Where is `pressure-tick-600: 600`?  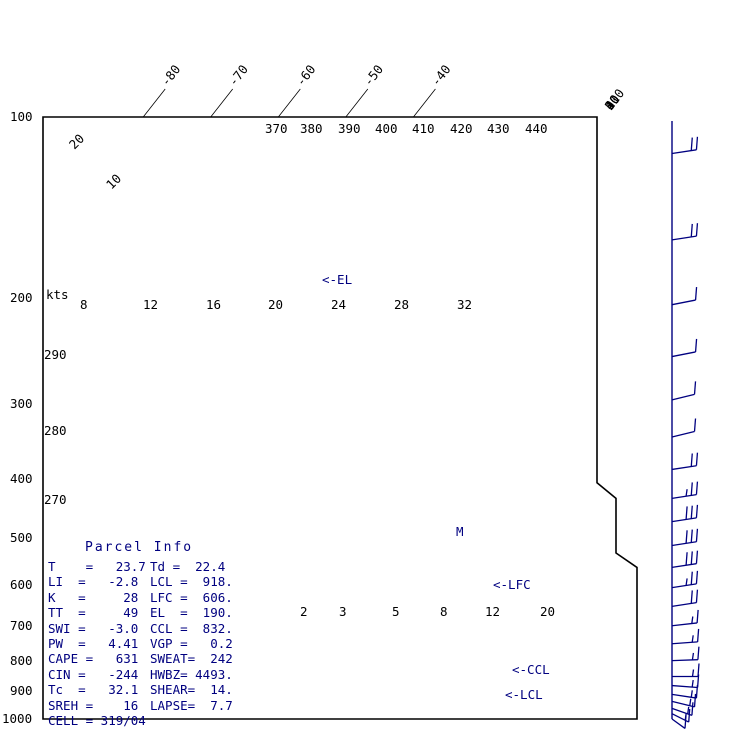
pressure-tick-600: 600 is located at coordinates (21, 585).